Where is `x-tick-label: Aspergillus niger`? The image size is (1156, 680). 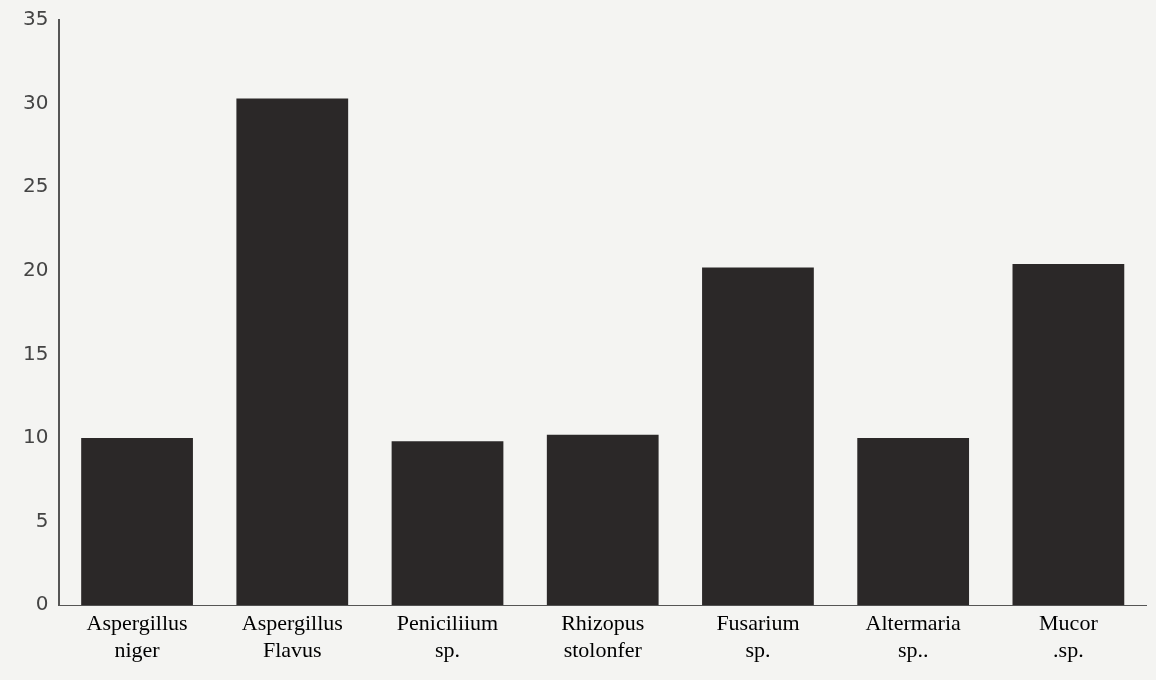 x-tick-label: Aspergillus niger is located at coordinates (137, 636).